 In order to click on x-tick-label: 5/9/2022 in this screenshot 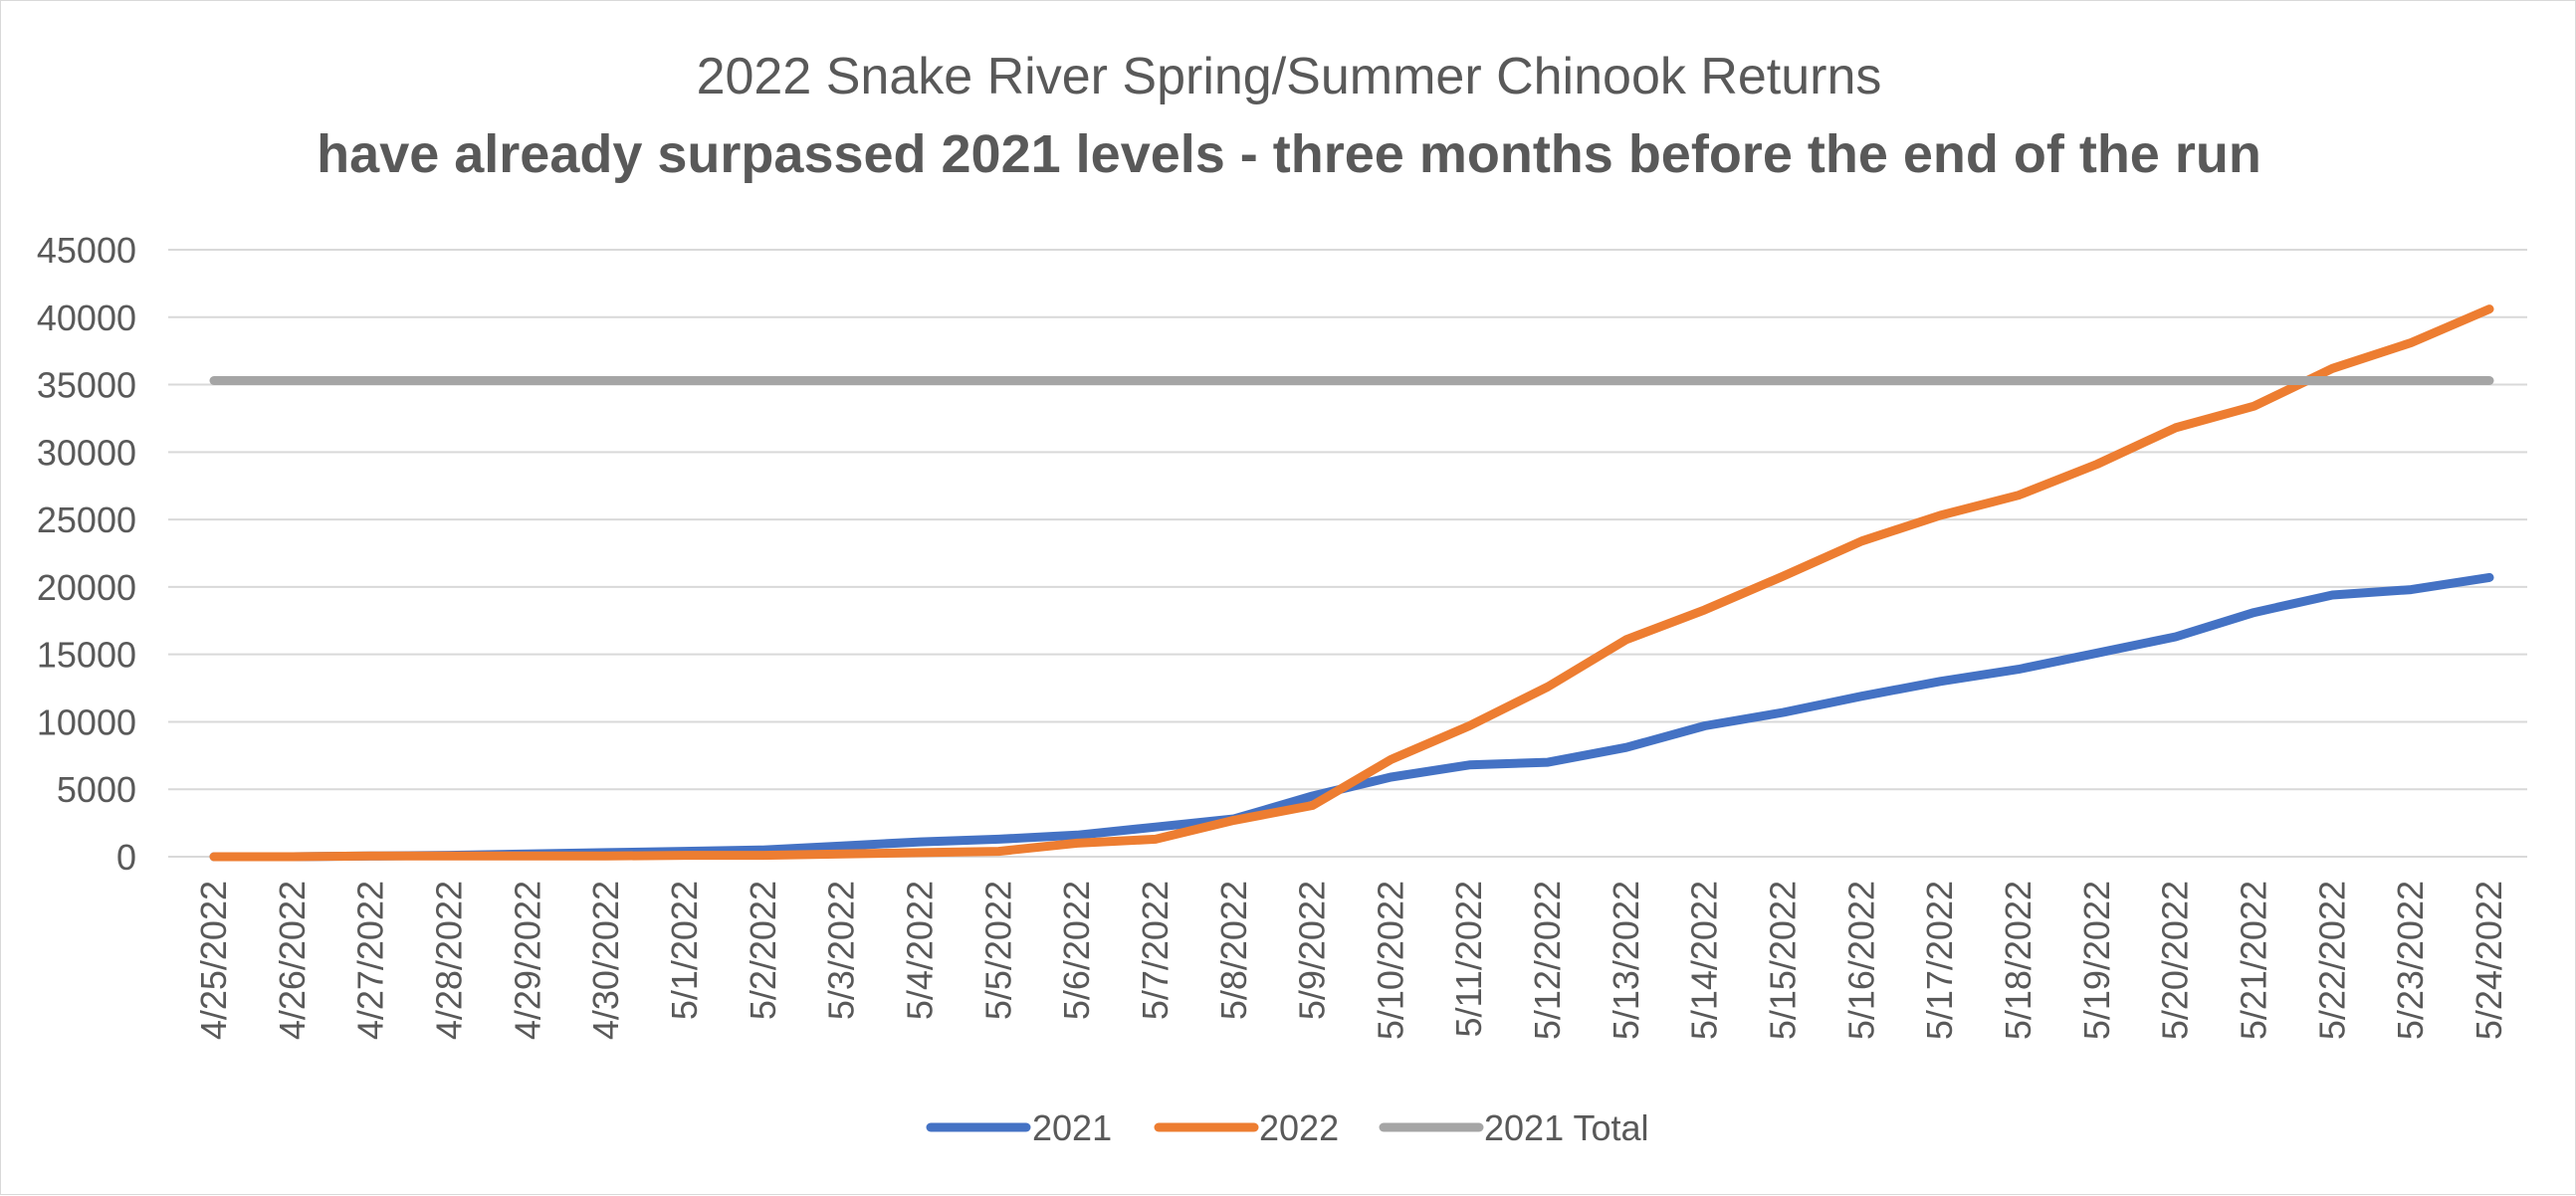, I will do `click(1312, 951)`.